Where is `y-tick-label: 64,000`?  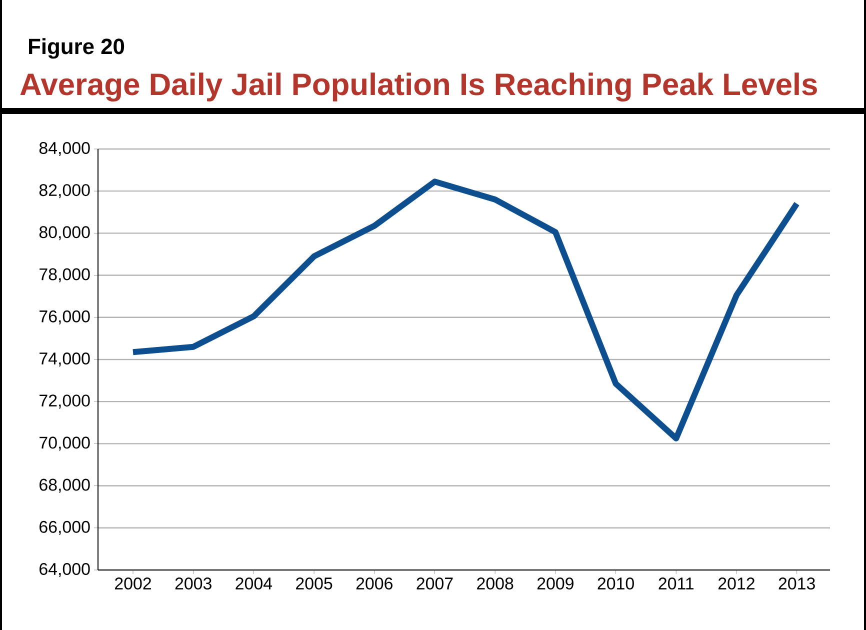
y-tick-label: 64,000 is located at coordinates (65, 569).